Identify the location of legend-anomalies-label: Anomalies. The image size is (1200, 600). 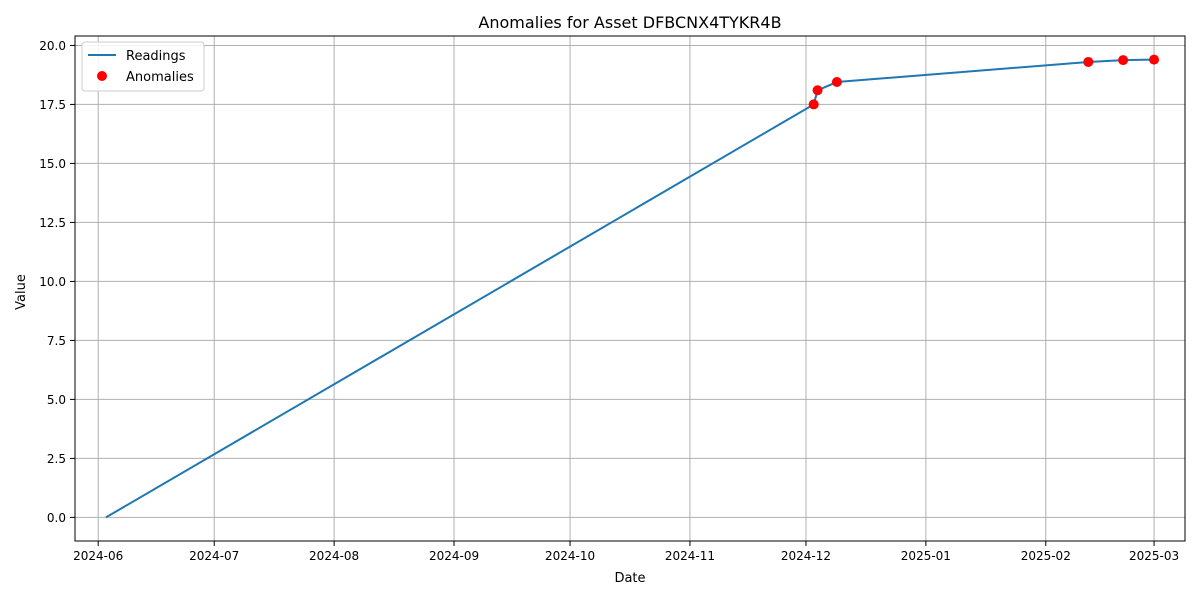
(160, 77).